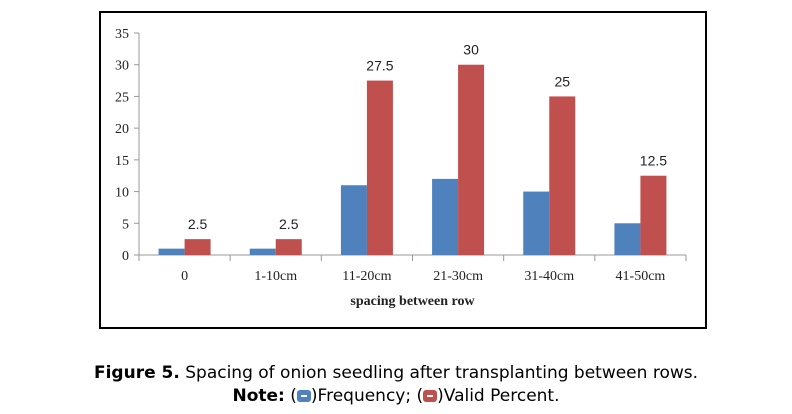  What do you see at coordinates (122, 129) in the screenshot?
I see `y-tick-label: 20` at bounding box center [122, 129].